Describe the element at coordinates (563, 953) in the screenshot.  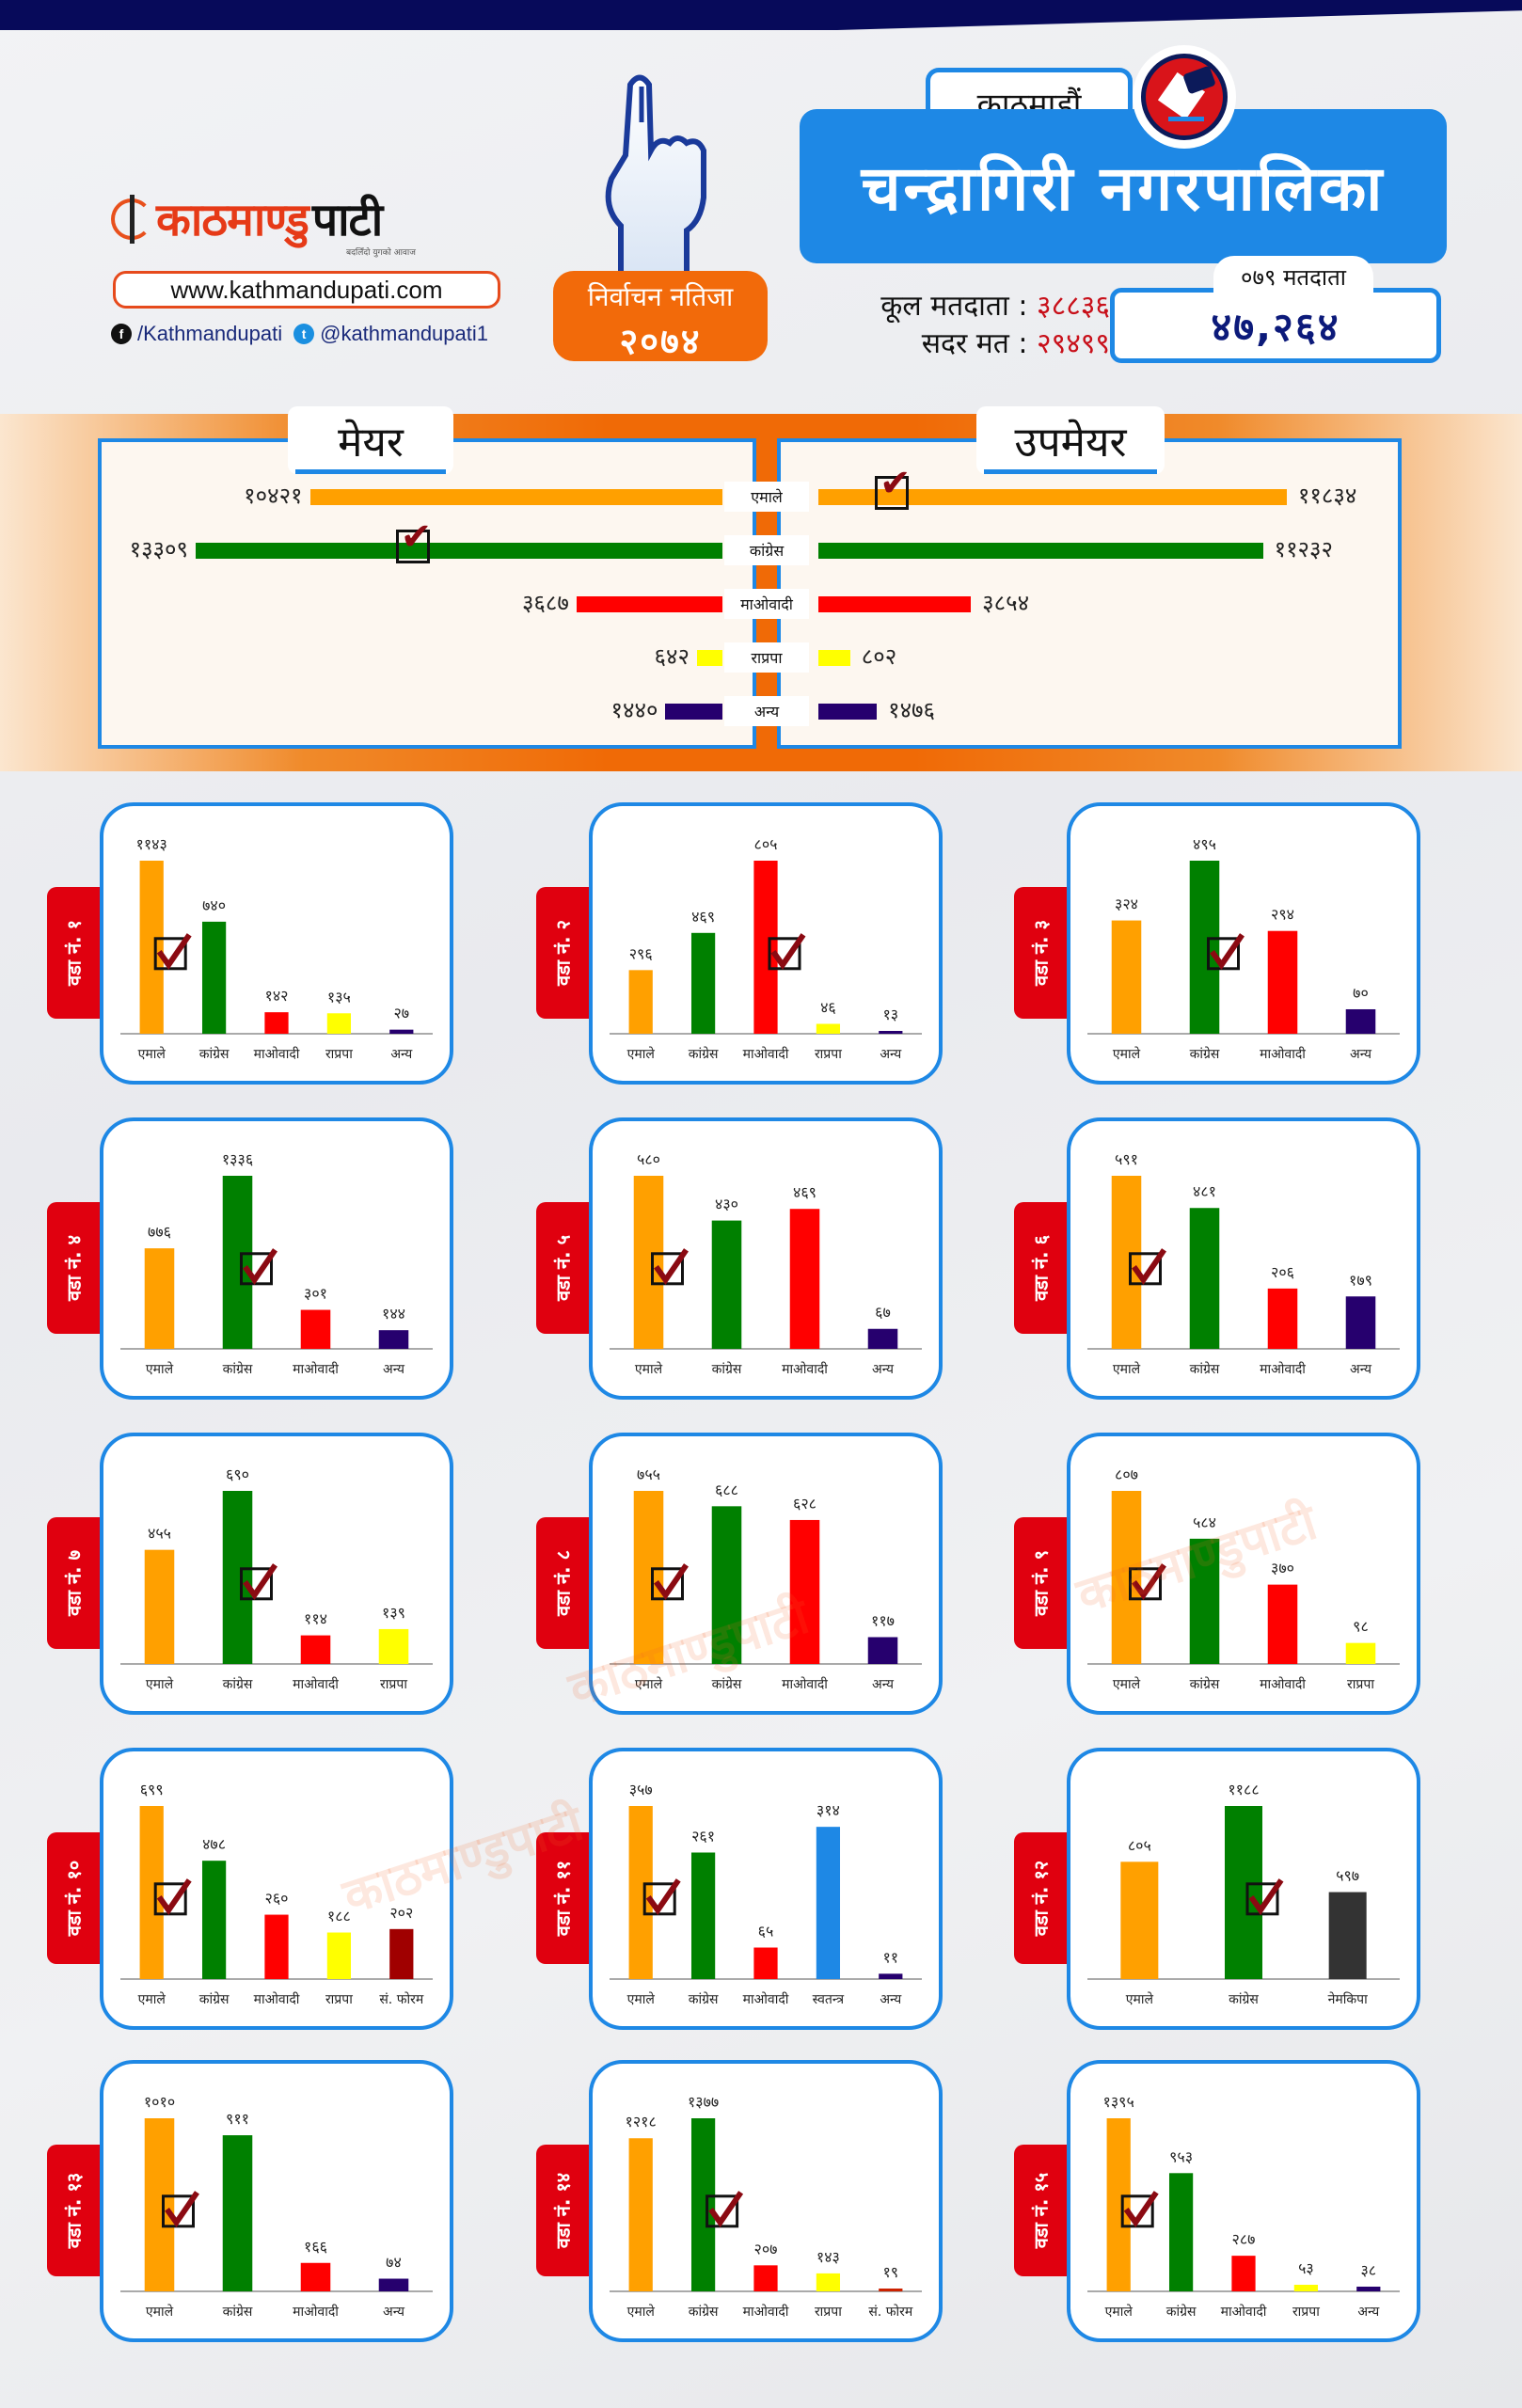
I see `ward-label: वडा नं. २` at that location.